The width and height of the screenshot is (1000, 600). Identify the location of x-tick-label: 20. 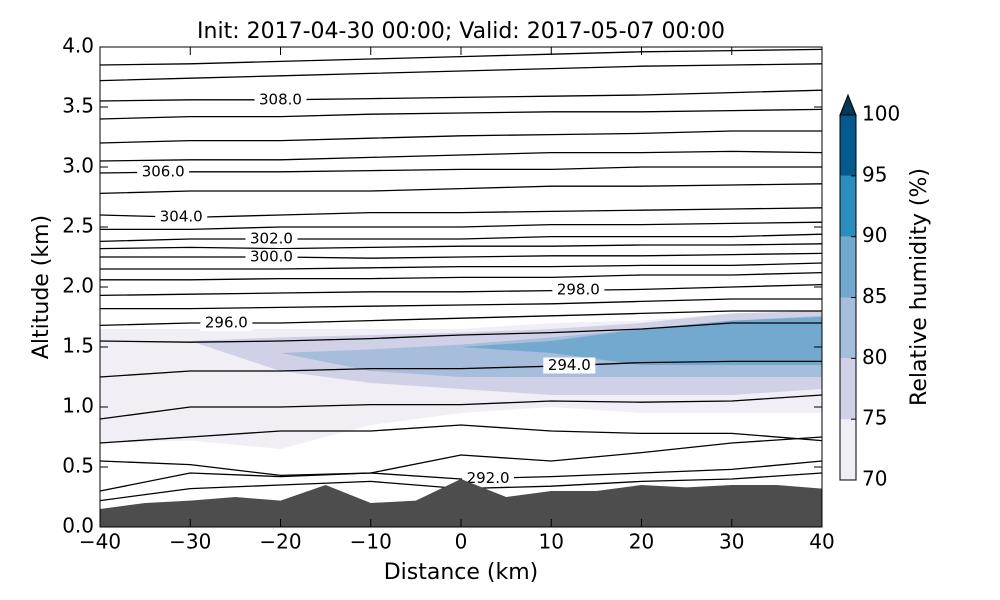
(641, 542).